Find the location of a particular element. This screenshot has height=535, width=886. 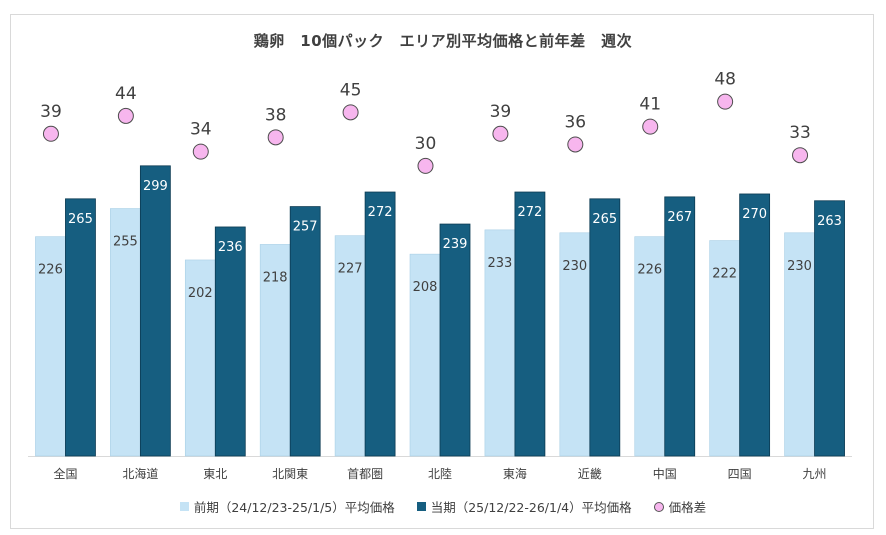

x-tick-label: 北関東 is located at coordinates (290, 474).